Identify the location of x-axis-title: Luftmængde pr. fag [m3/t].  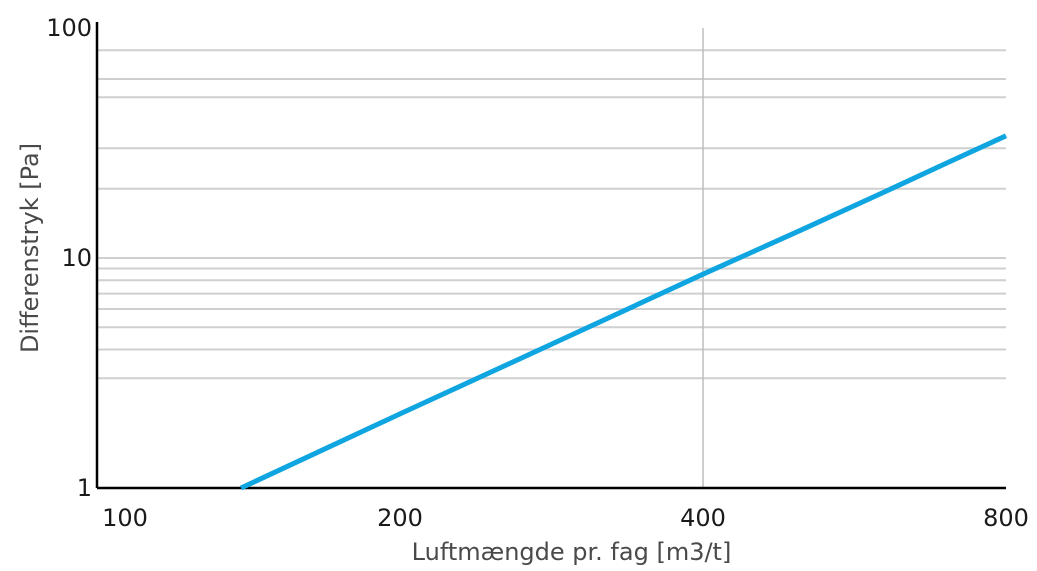
(572, 552).